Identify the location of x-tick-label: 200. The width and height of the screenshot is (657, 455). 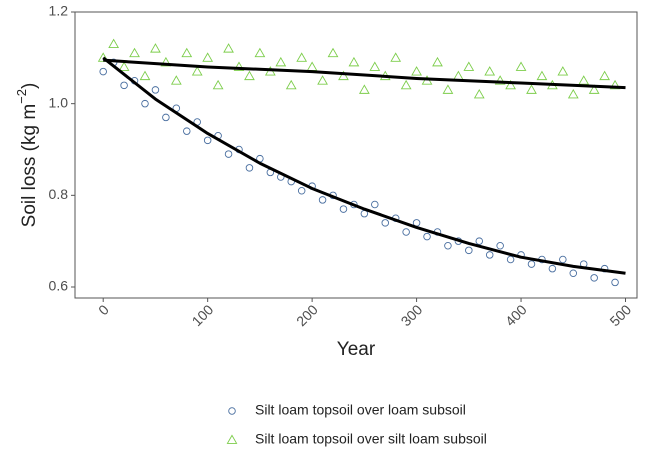
(307, 315).